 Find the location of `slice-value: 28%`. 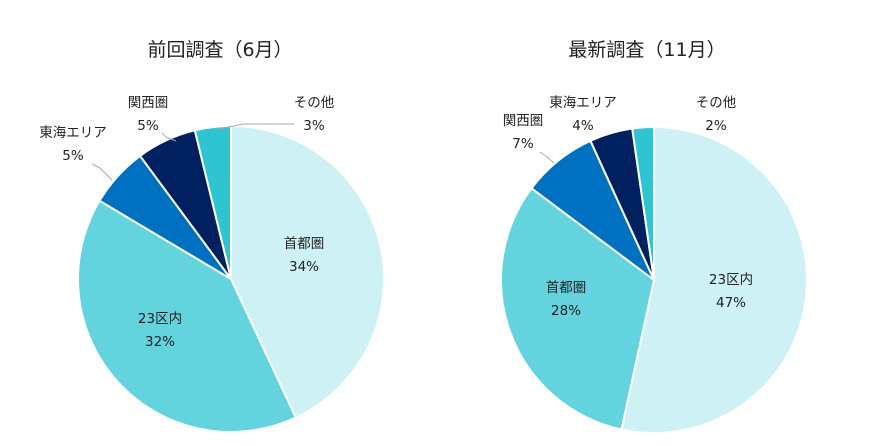

slice-value: 28% is located at coordinates (566, 311).